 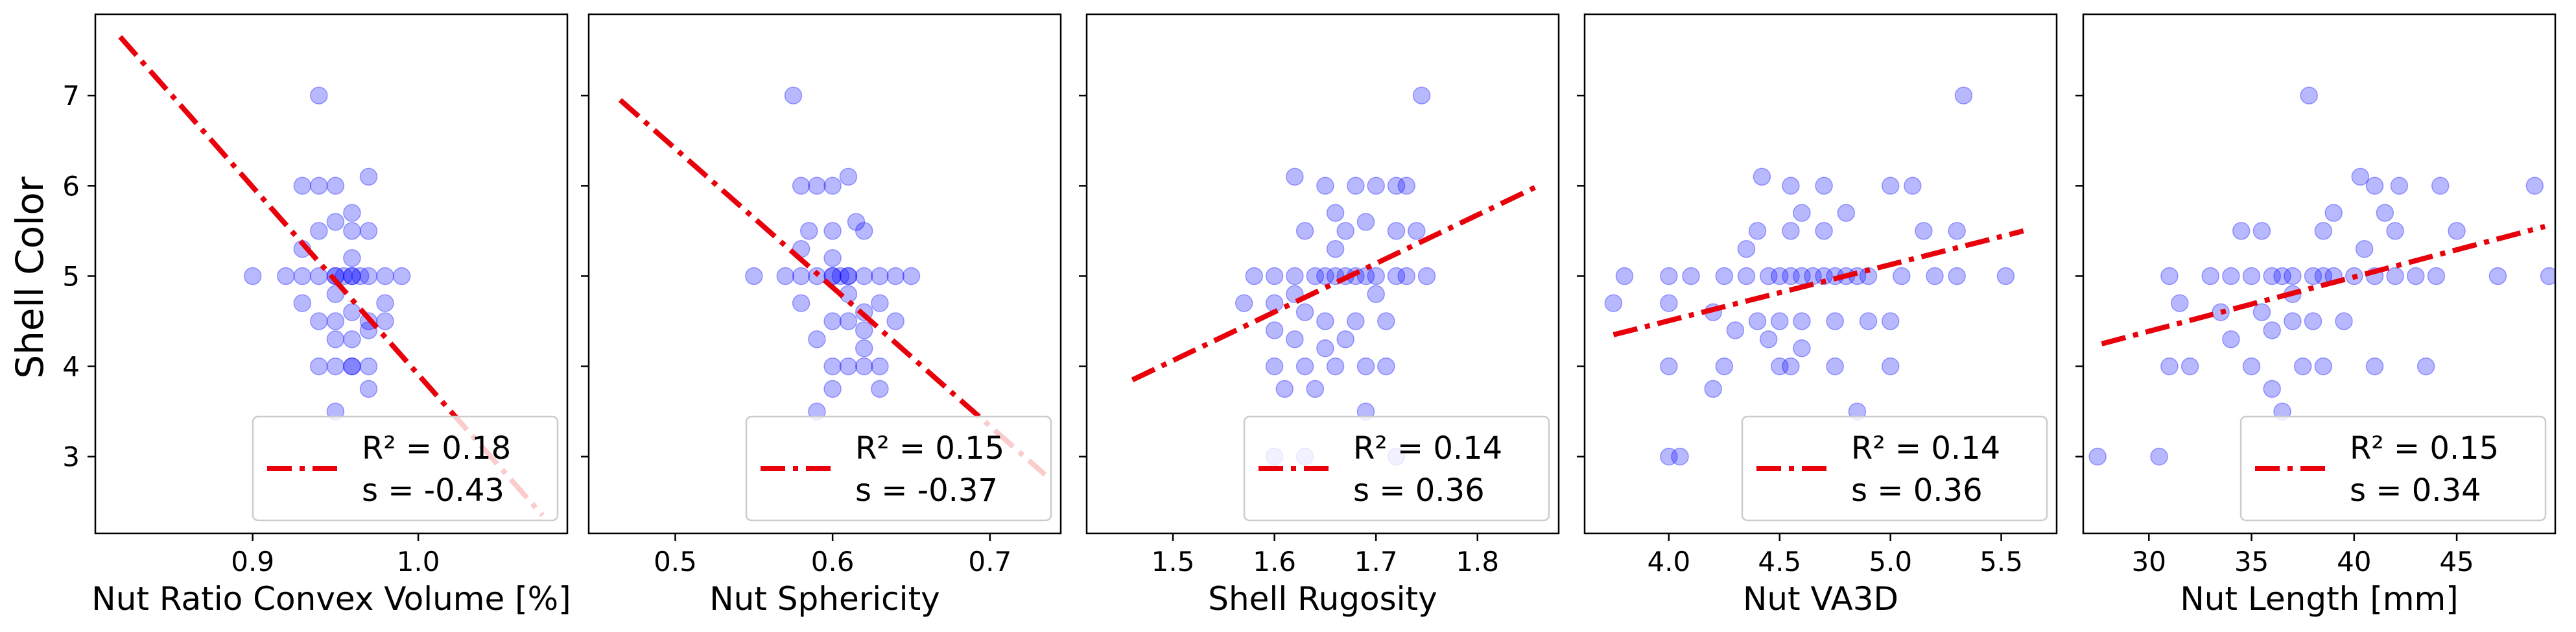 What do you see at coordinates (2251, 561) in the screenshot?
I see `x-tick-label: 35` at bounding box center [2251, 561].